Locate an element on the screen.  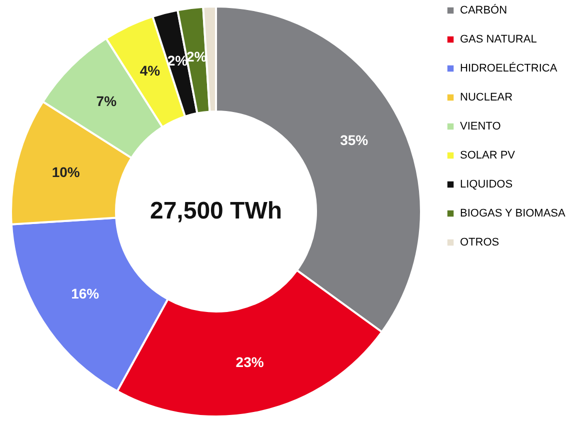
legend-label: NUCLEAR is located at coordinates (486, 98).